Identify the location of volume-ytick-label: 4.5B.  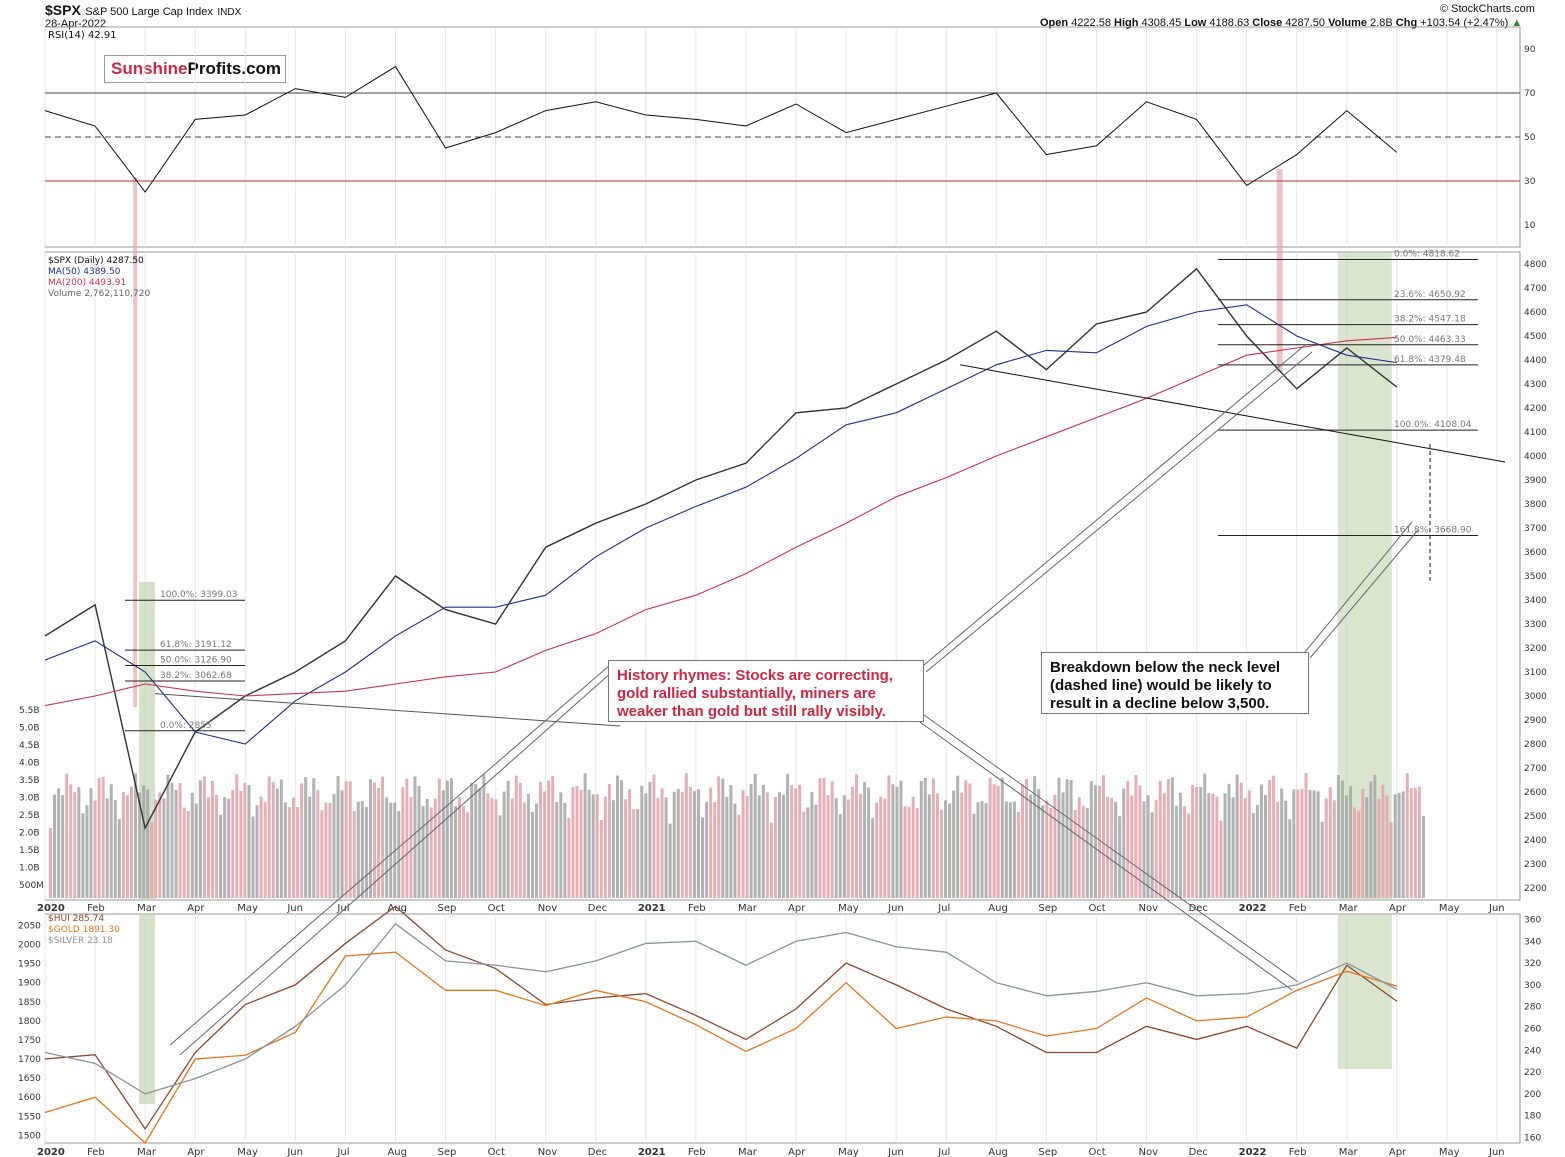
(29, 746).